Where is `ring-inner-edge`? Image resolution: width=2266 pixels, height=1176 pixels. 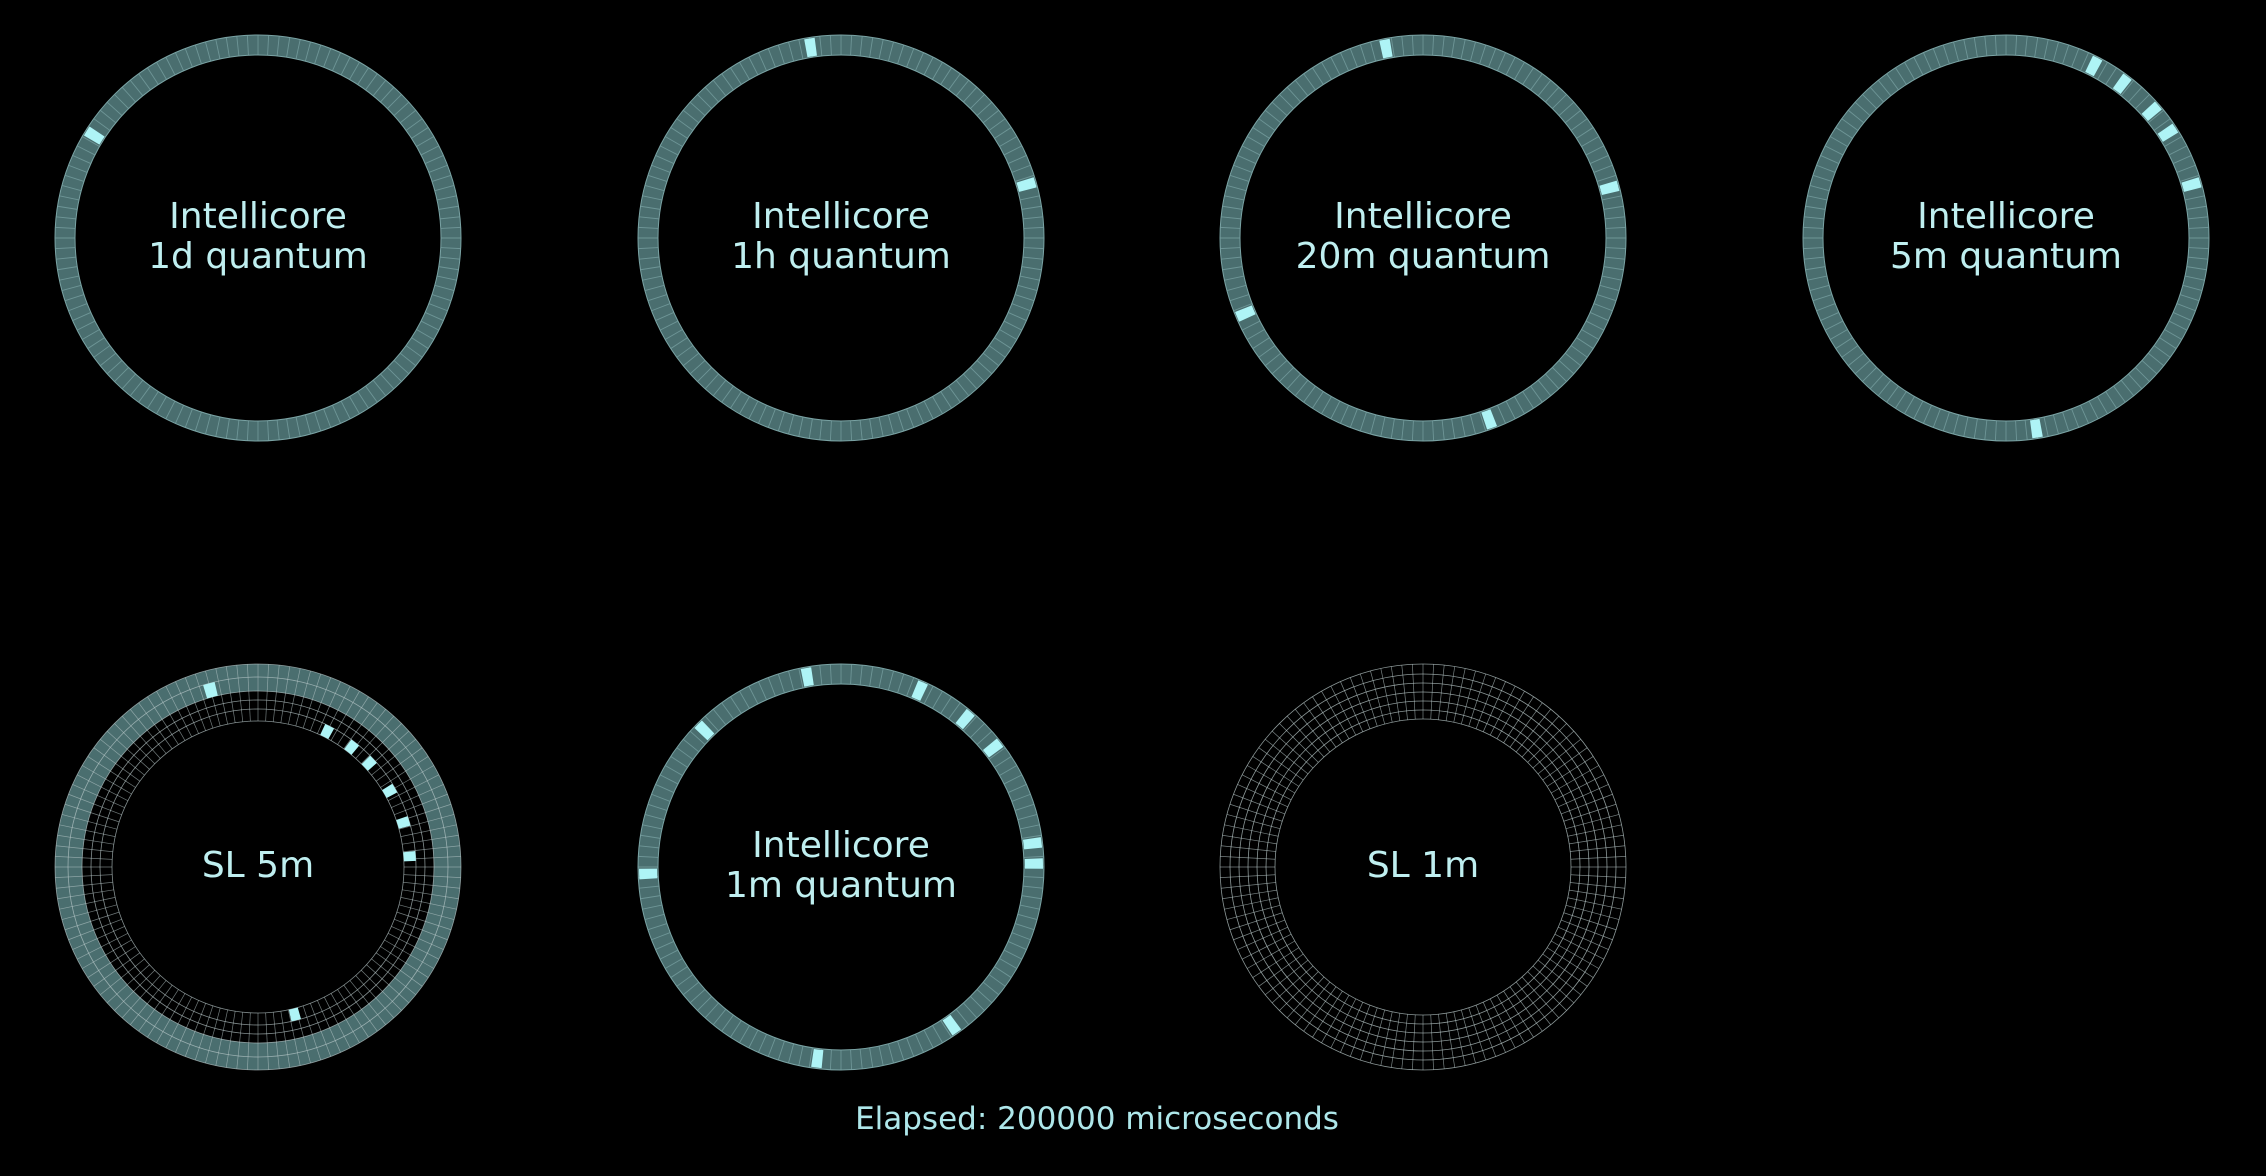 ring-inner-edge is located at coordinates (1423, 238).